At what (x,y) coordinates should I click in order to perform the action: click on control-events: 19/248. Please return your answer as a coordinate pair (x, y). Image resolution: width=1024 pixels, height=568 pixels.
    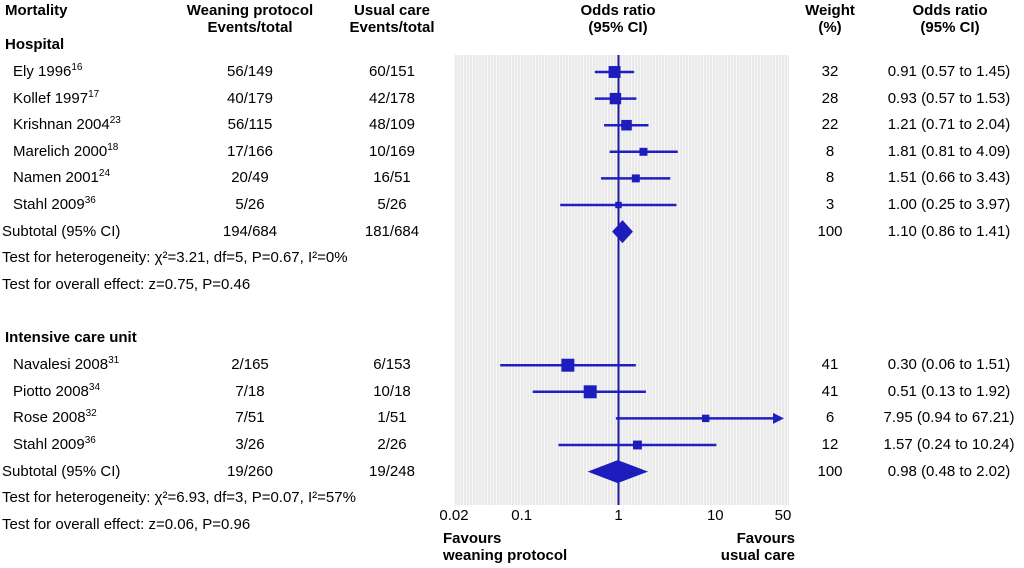
    Looking at the image, I should click on (392, 471).